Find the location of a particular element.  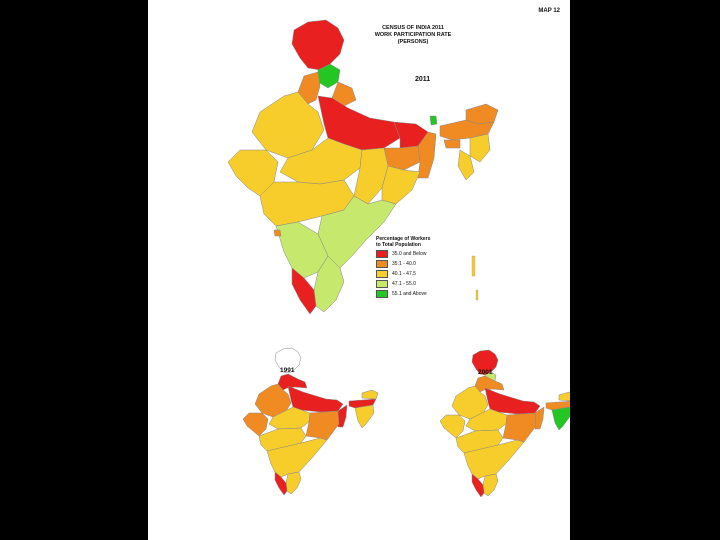

legend-label: 47.1 - 55.0 is located at coordinates (404, 283).